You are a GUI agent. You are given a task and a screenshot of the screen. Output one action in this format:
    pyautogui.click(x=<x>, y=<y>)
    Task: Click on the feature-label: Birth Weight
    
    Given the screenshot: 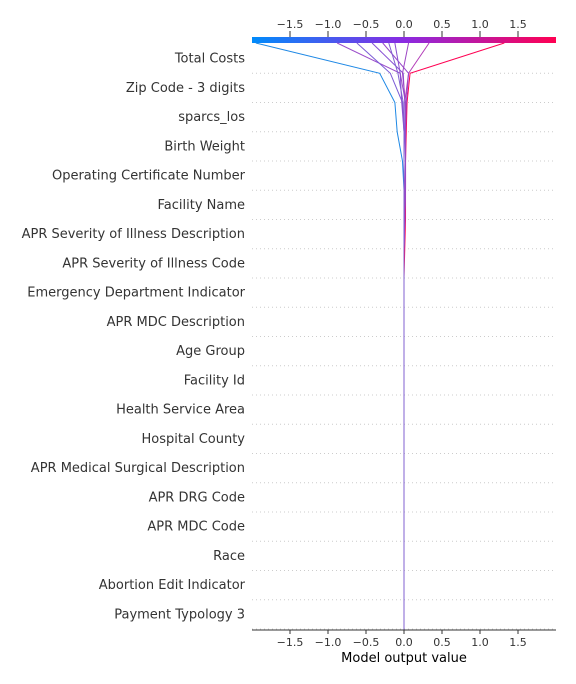 What is the action you would take?
    pyautogui.click(x=204, y=146)
    